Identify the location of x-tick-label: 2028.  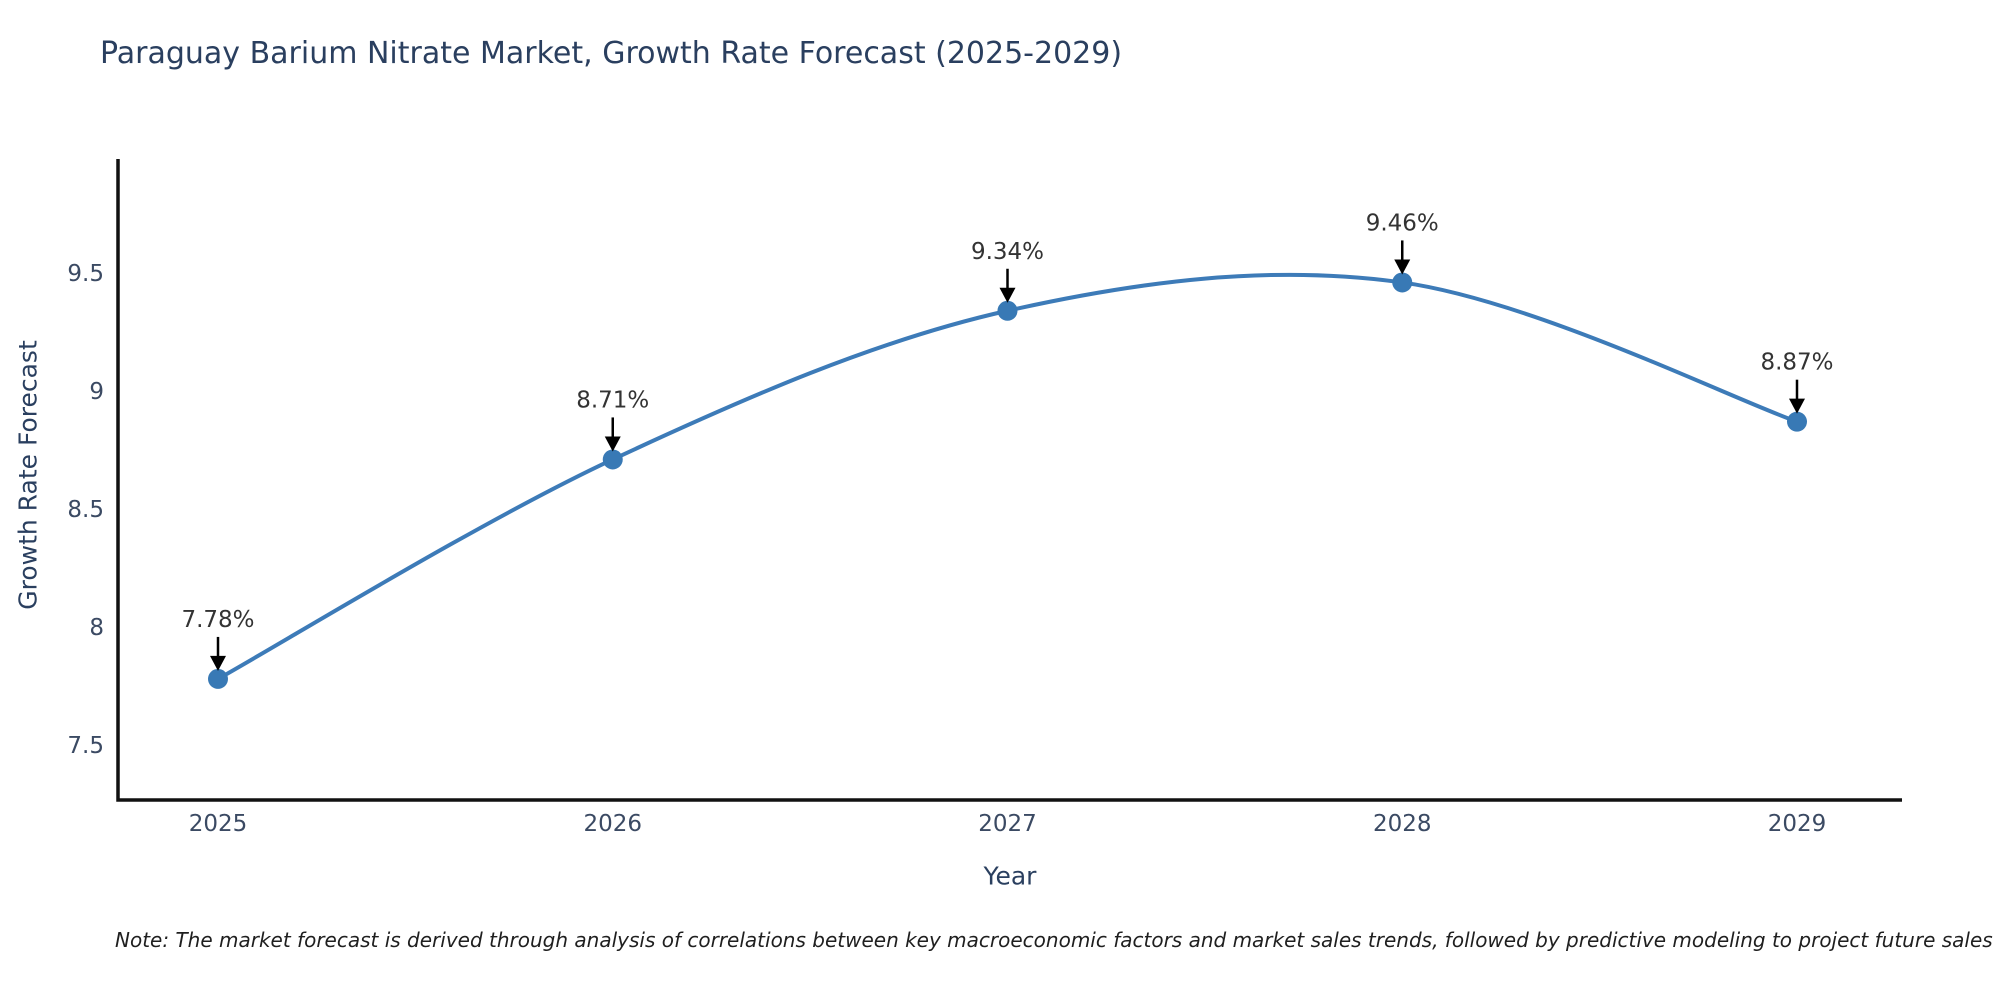
(1402, 824).